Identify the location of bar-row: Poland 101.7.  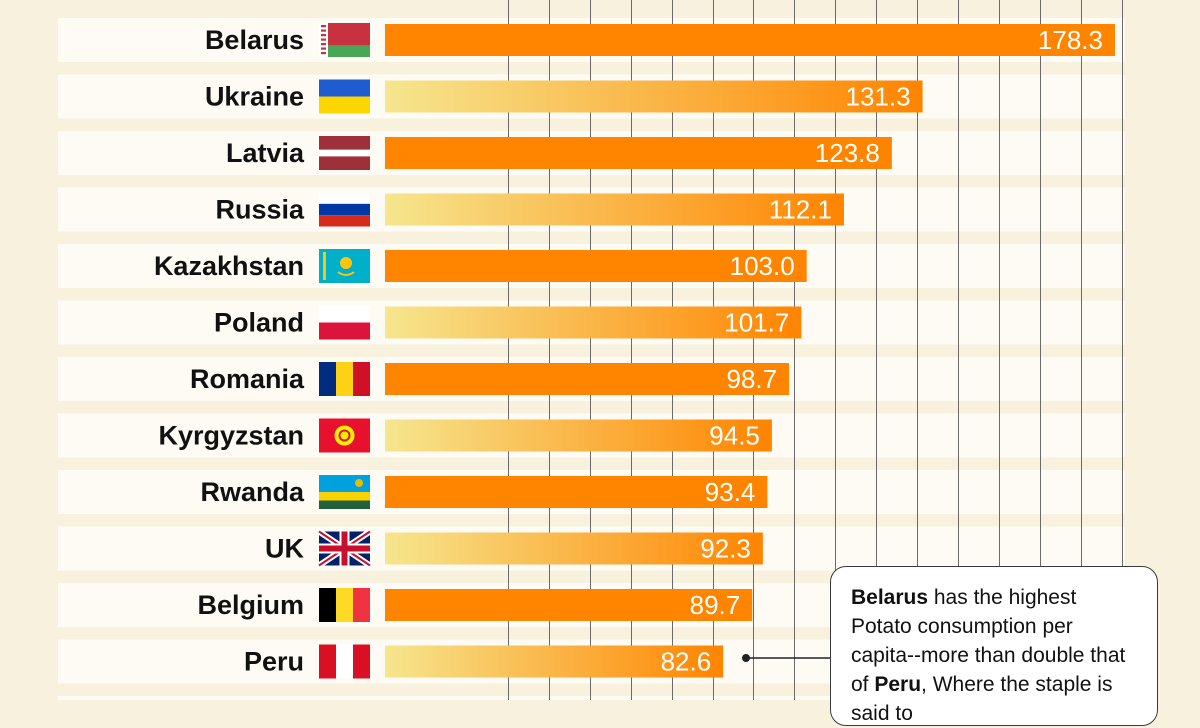
(508, 322).